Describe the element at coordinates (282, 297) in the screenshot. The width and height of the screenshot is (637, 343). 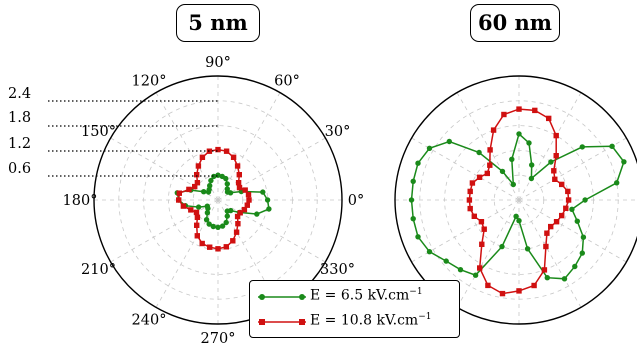
I see `legend-green-line-circle-icon` at that location.